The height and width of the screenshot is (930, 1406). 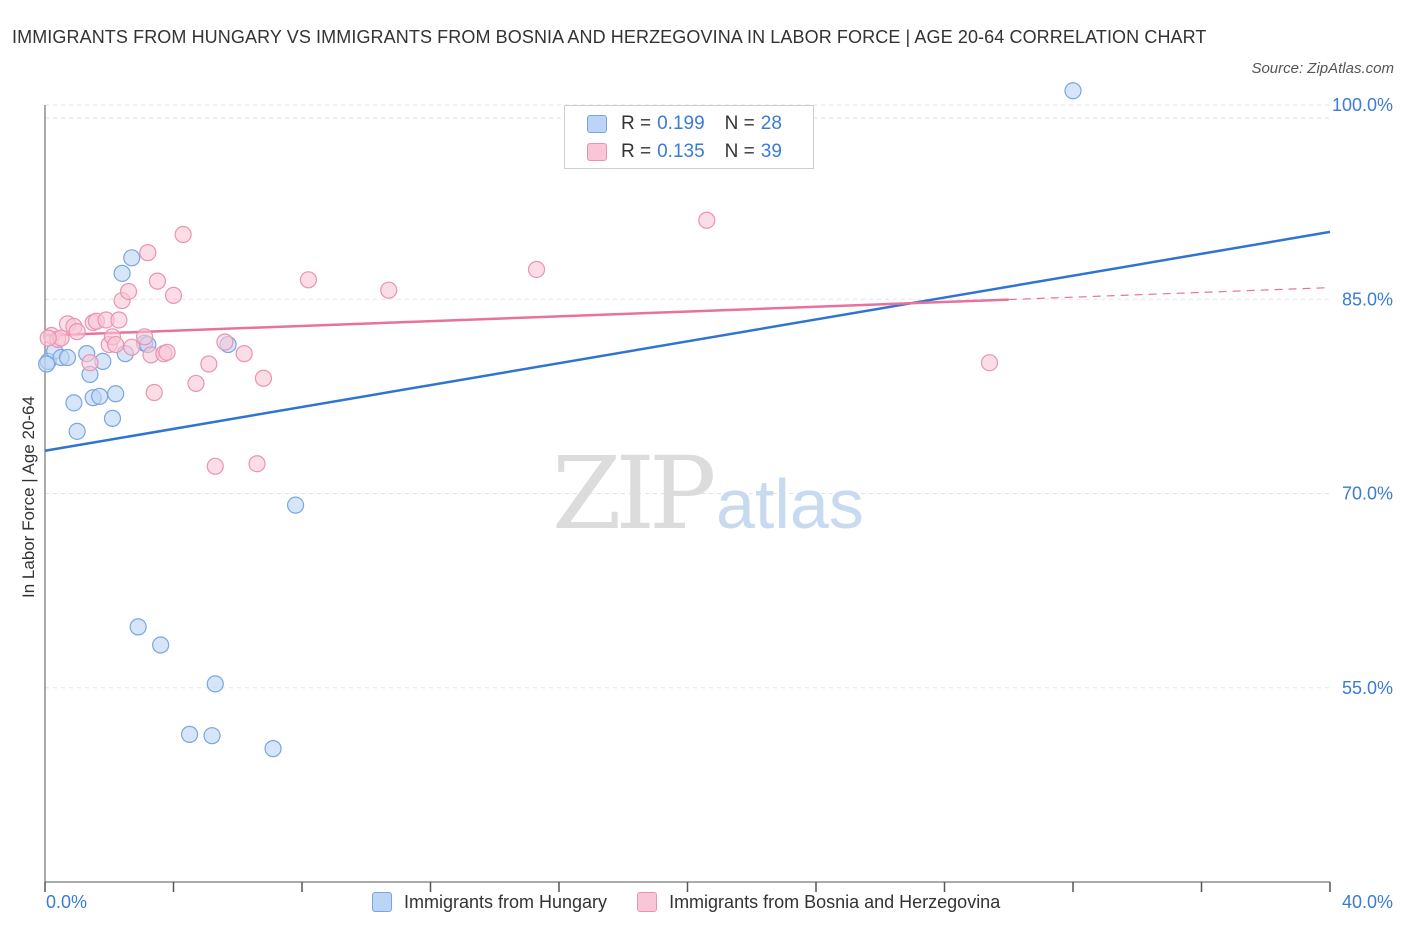 I want to click on source-credit: Source: ZipAtlas.com, so click(x=1322, y=68).